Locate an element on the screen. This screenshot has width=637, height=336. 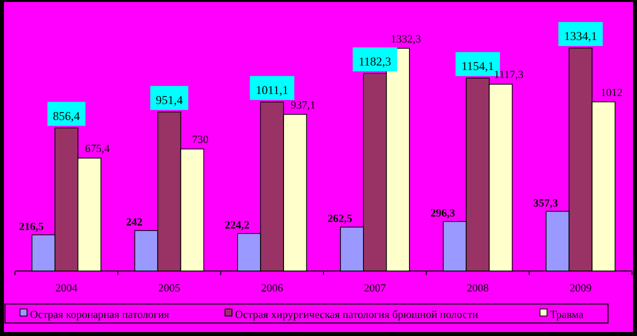
data-label: 1182,3 is located at coordinates (375, 61).